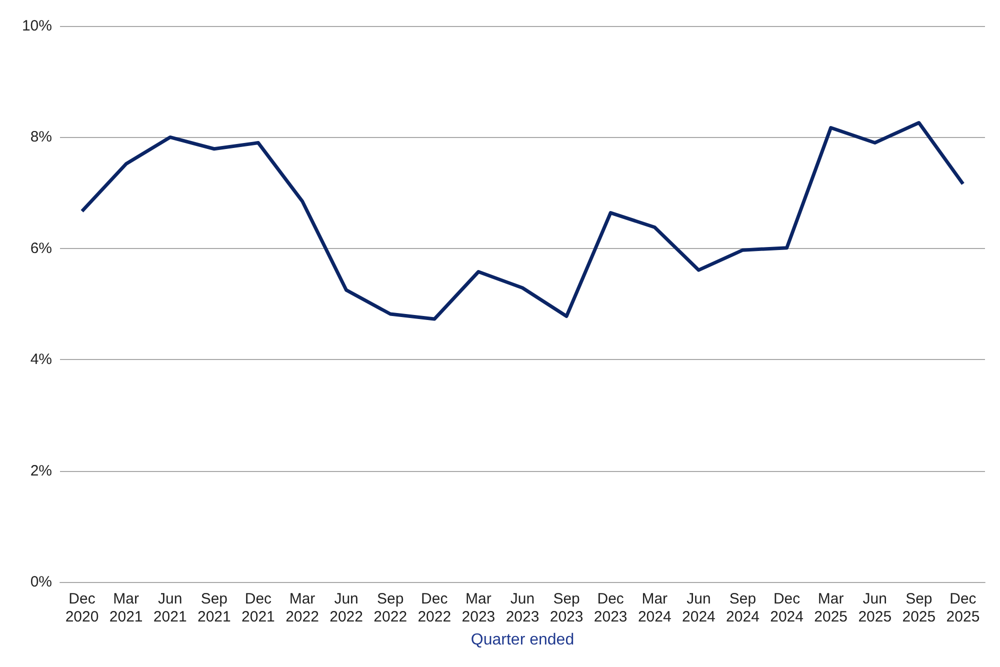 The image size is (1000, 667). I want to click on x-tick-label: Jun 2023, so click(523, 608).